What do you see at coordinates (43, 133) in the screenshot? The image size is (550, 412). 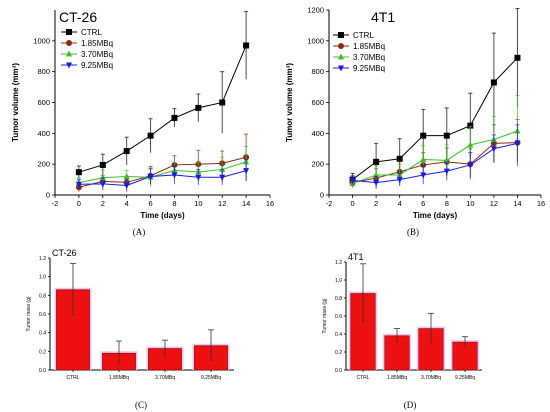 I see `y-tick-label: 400` at bounding box center [43, 133].